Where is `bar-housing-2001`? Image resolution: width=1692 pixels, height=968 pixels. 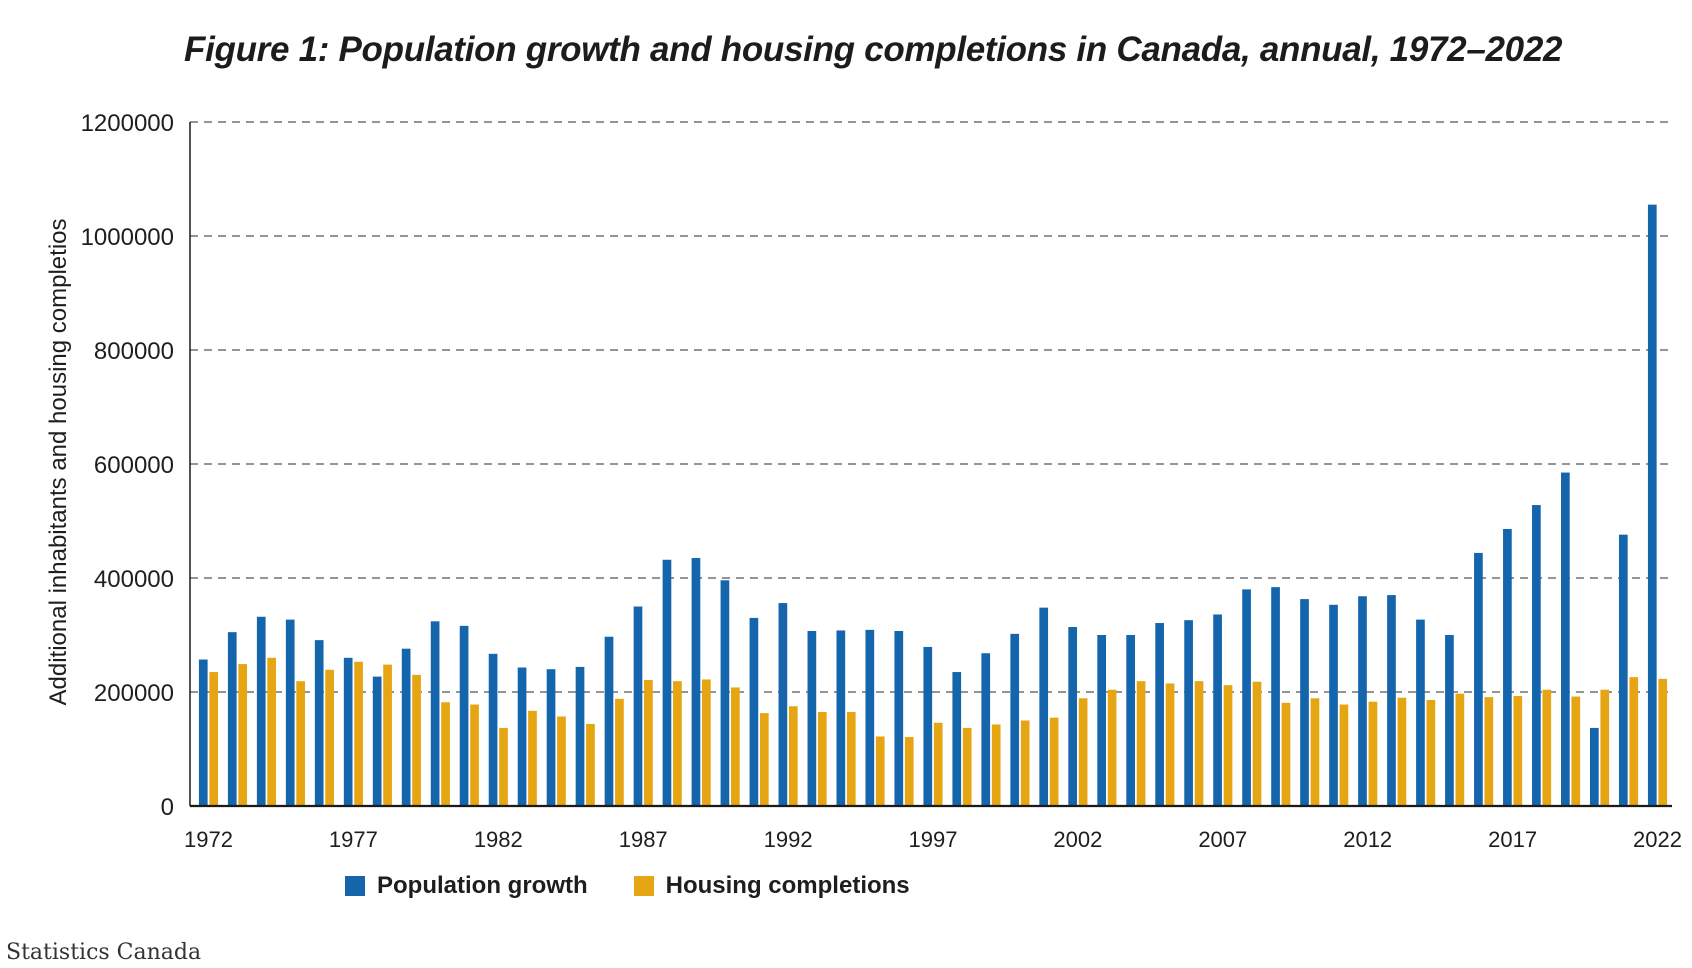 bar-housing-2001 is located at coordinates (1054, 761).